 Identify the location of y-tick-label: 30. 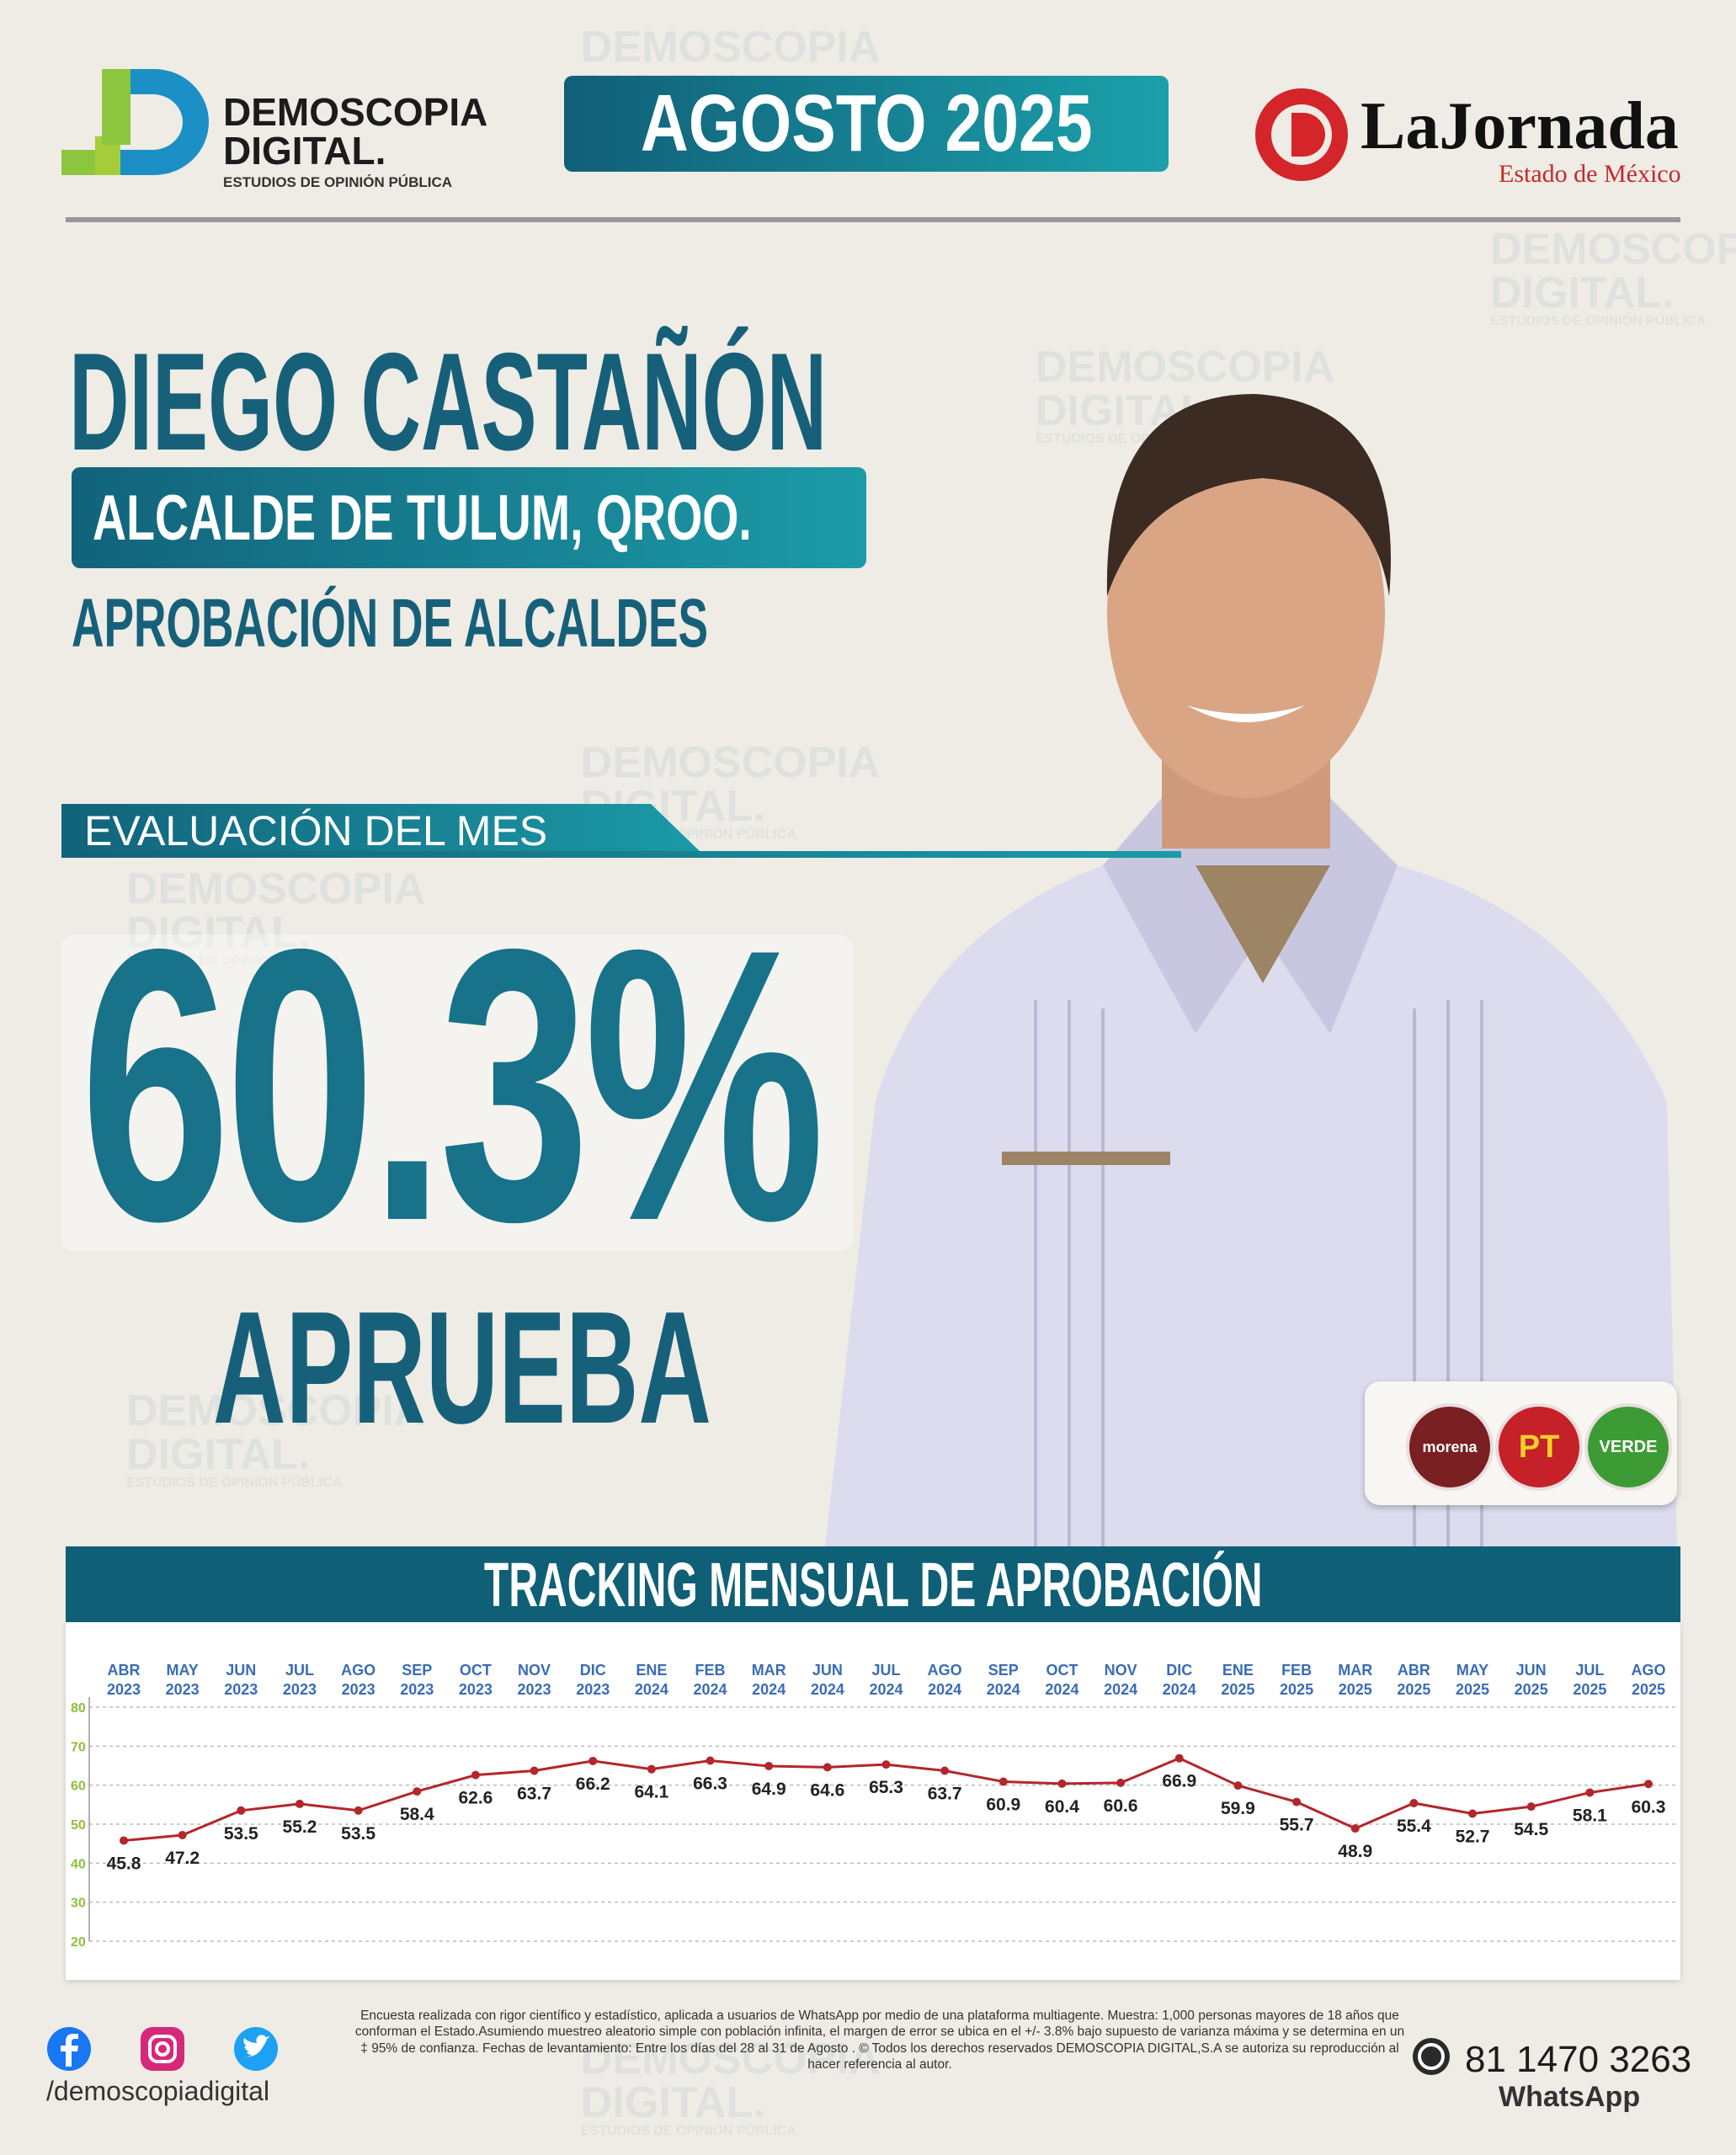
(78, 1904).